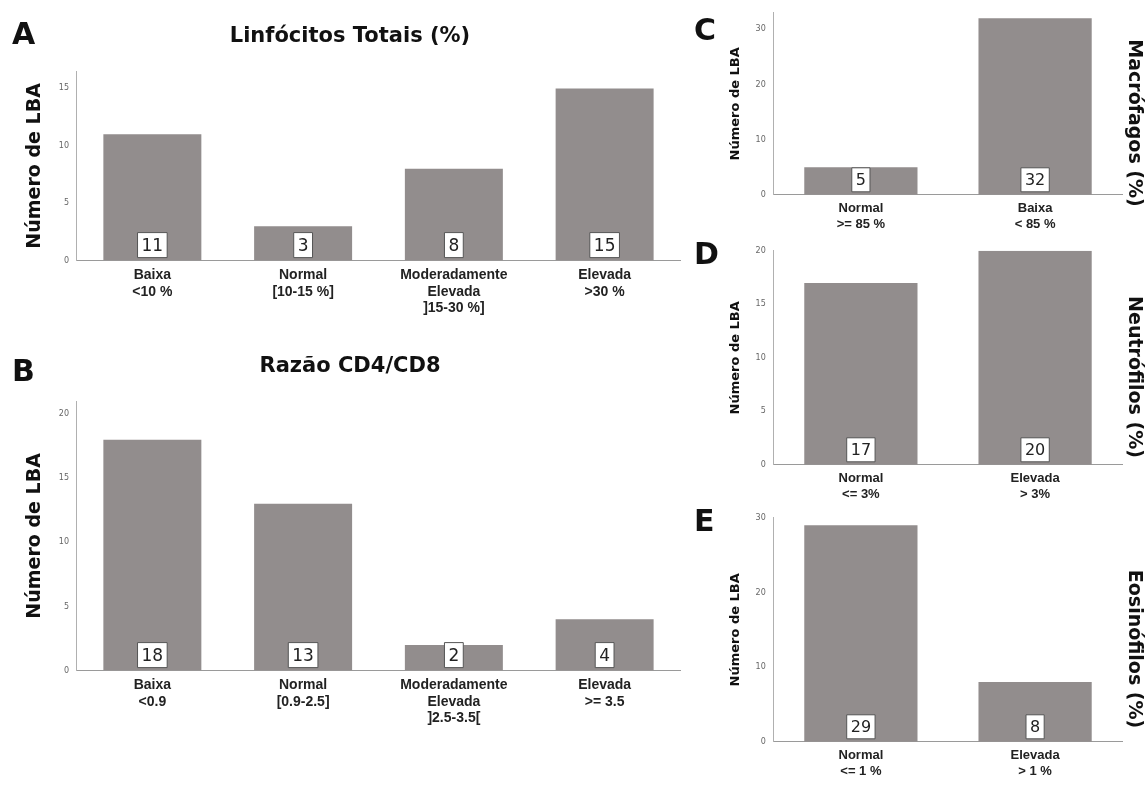 The height and width of the screenshot is (787, 1145). I want to click on x-tick-label: Normal >= 85 %, so click(861, 215).